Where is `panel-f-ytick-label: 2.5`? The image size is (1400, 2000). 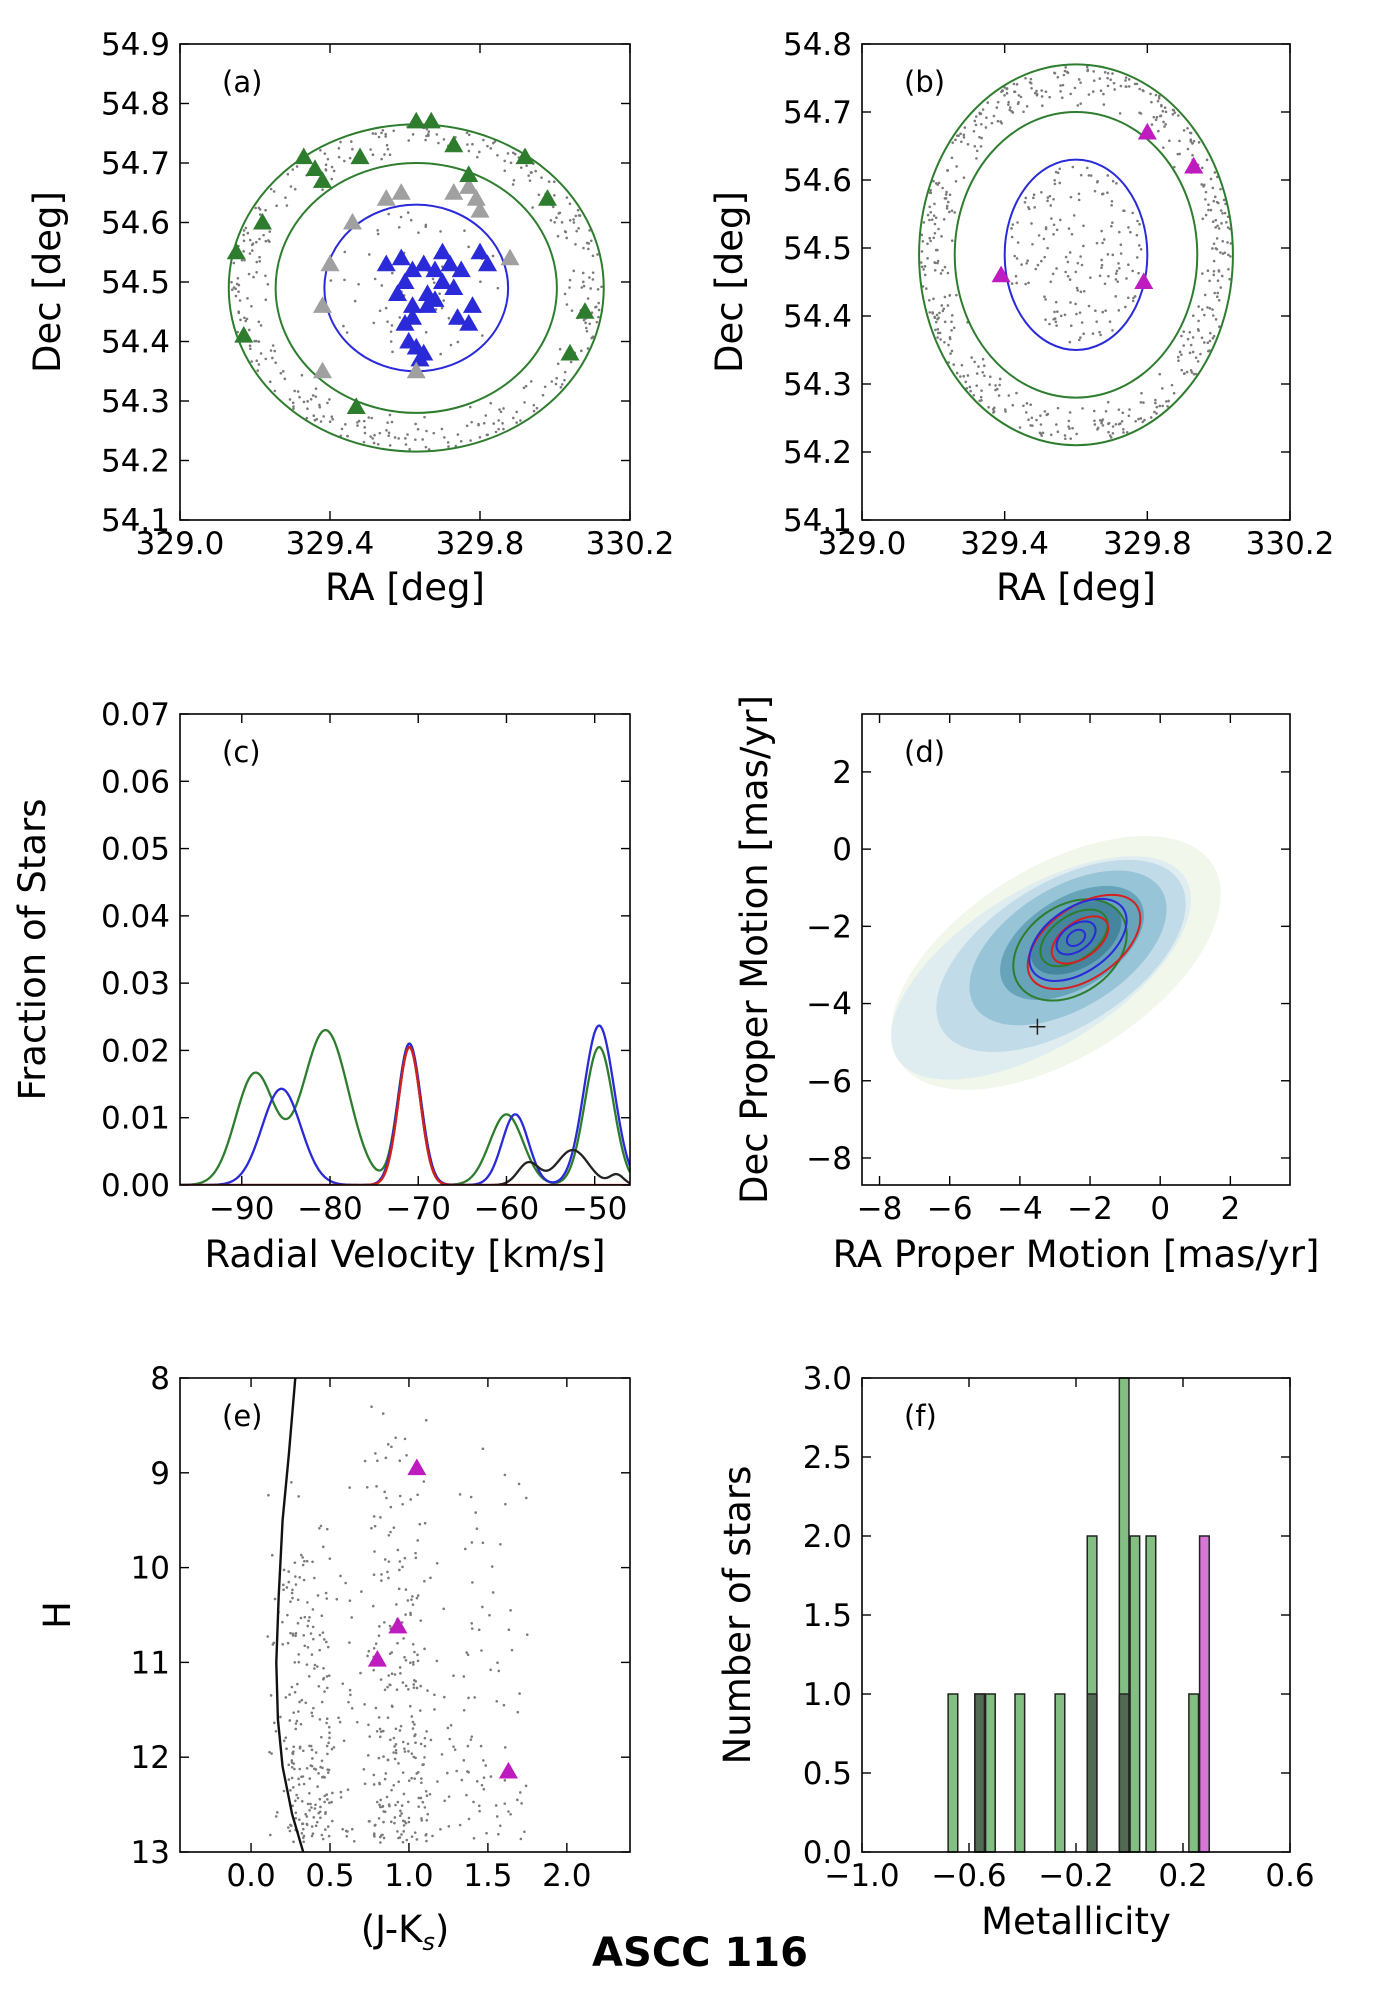
panel-f-ytick-label: 2.5 is located at coordinates (827, 1458).